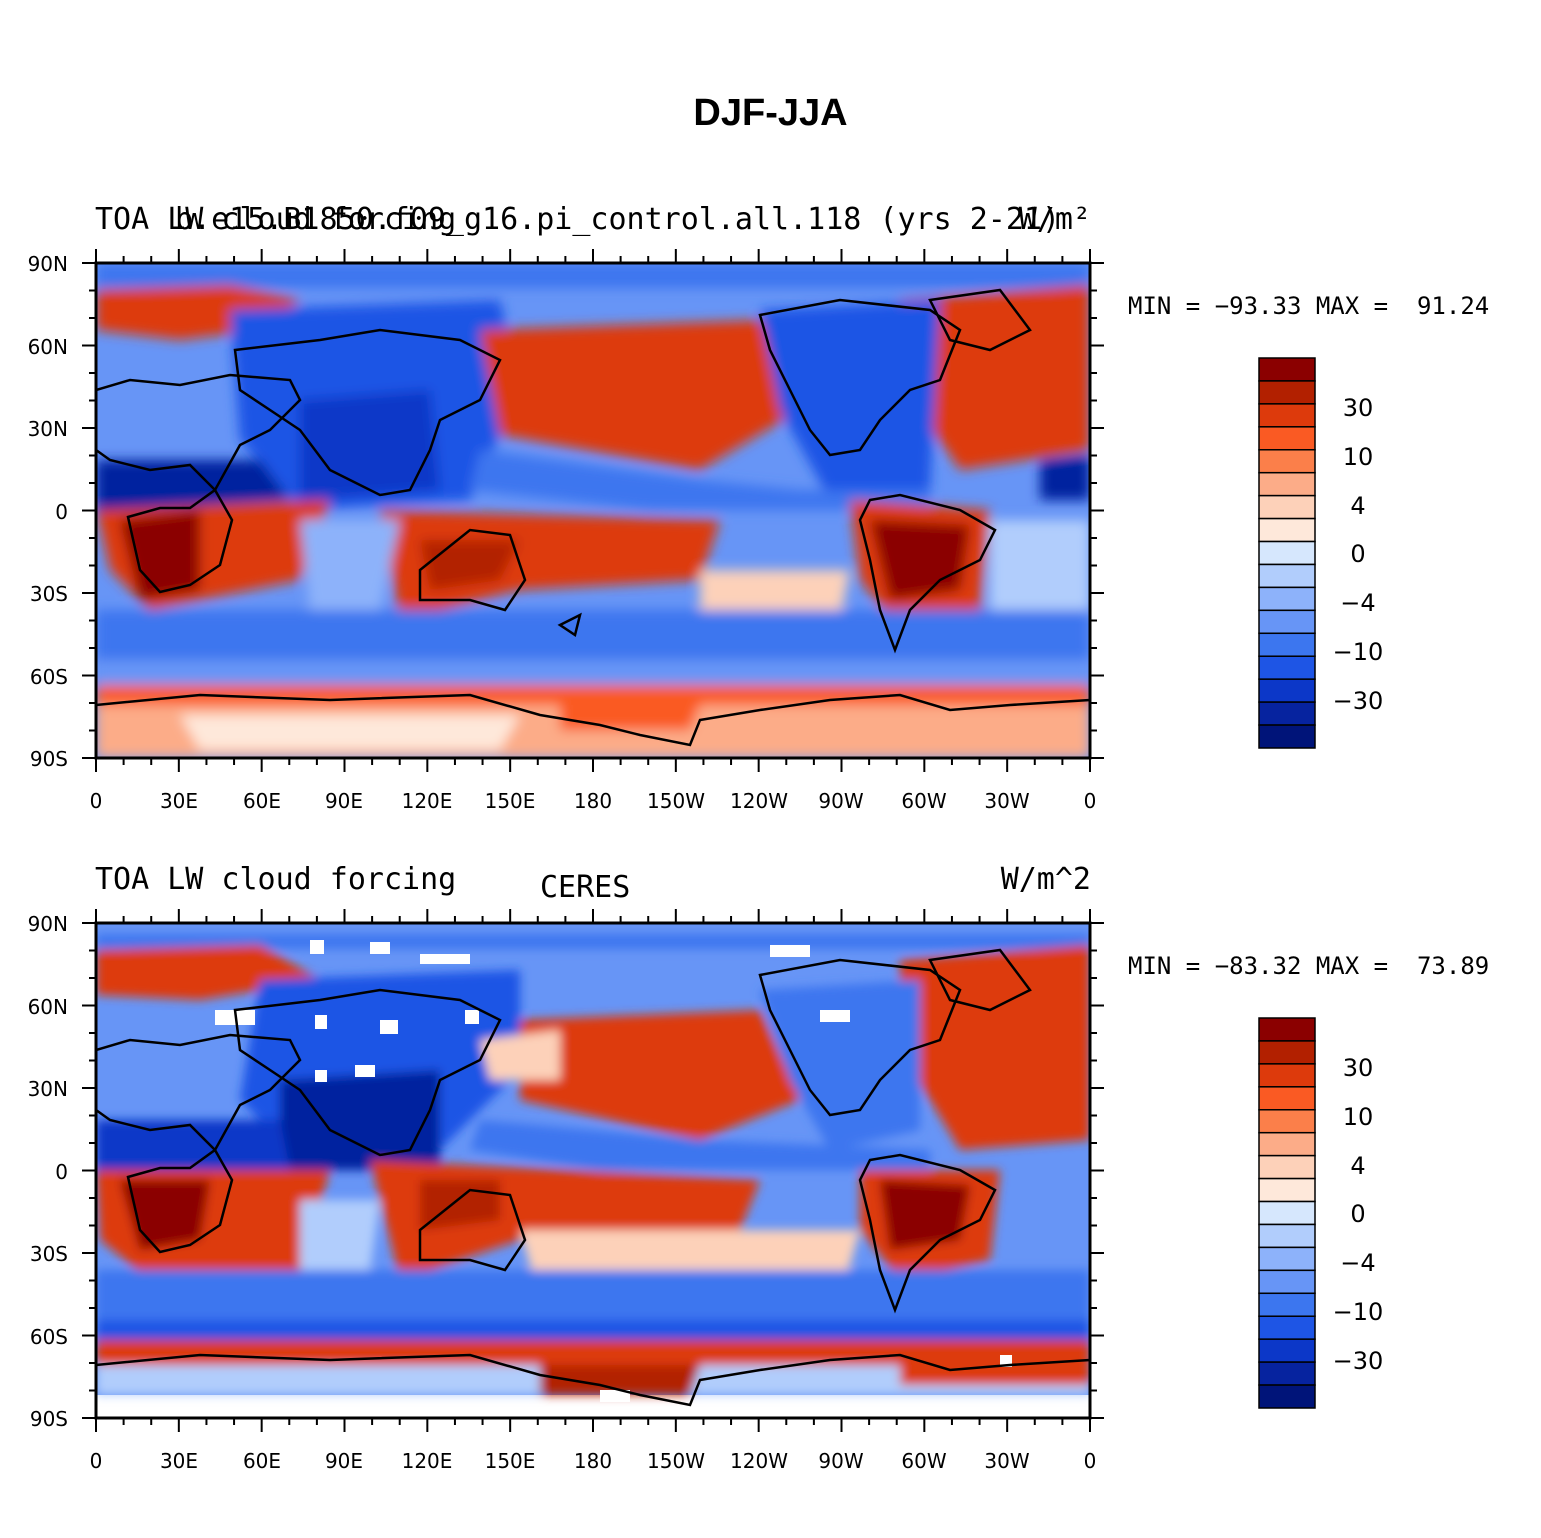  I want to click on colorbar-label: 10, so click(1358, 457).